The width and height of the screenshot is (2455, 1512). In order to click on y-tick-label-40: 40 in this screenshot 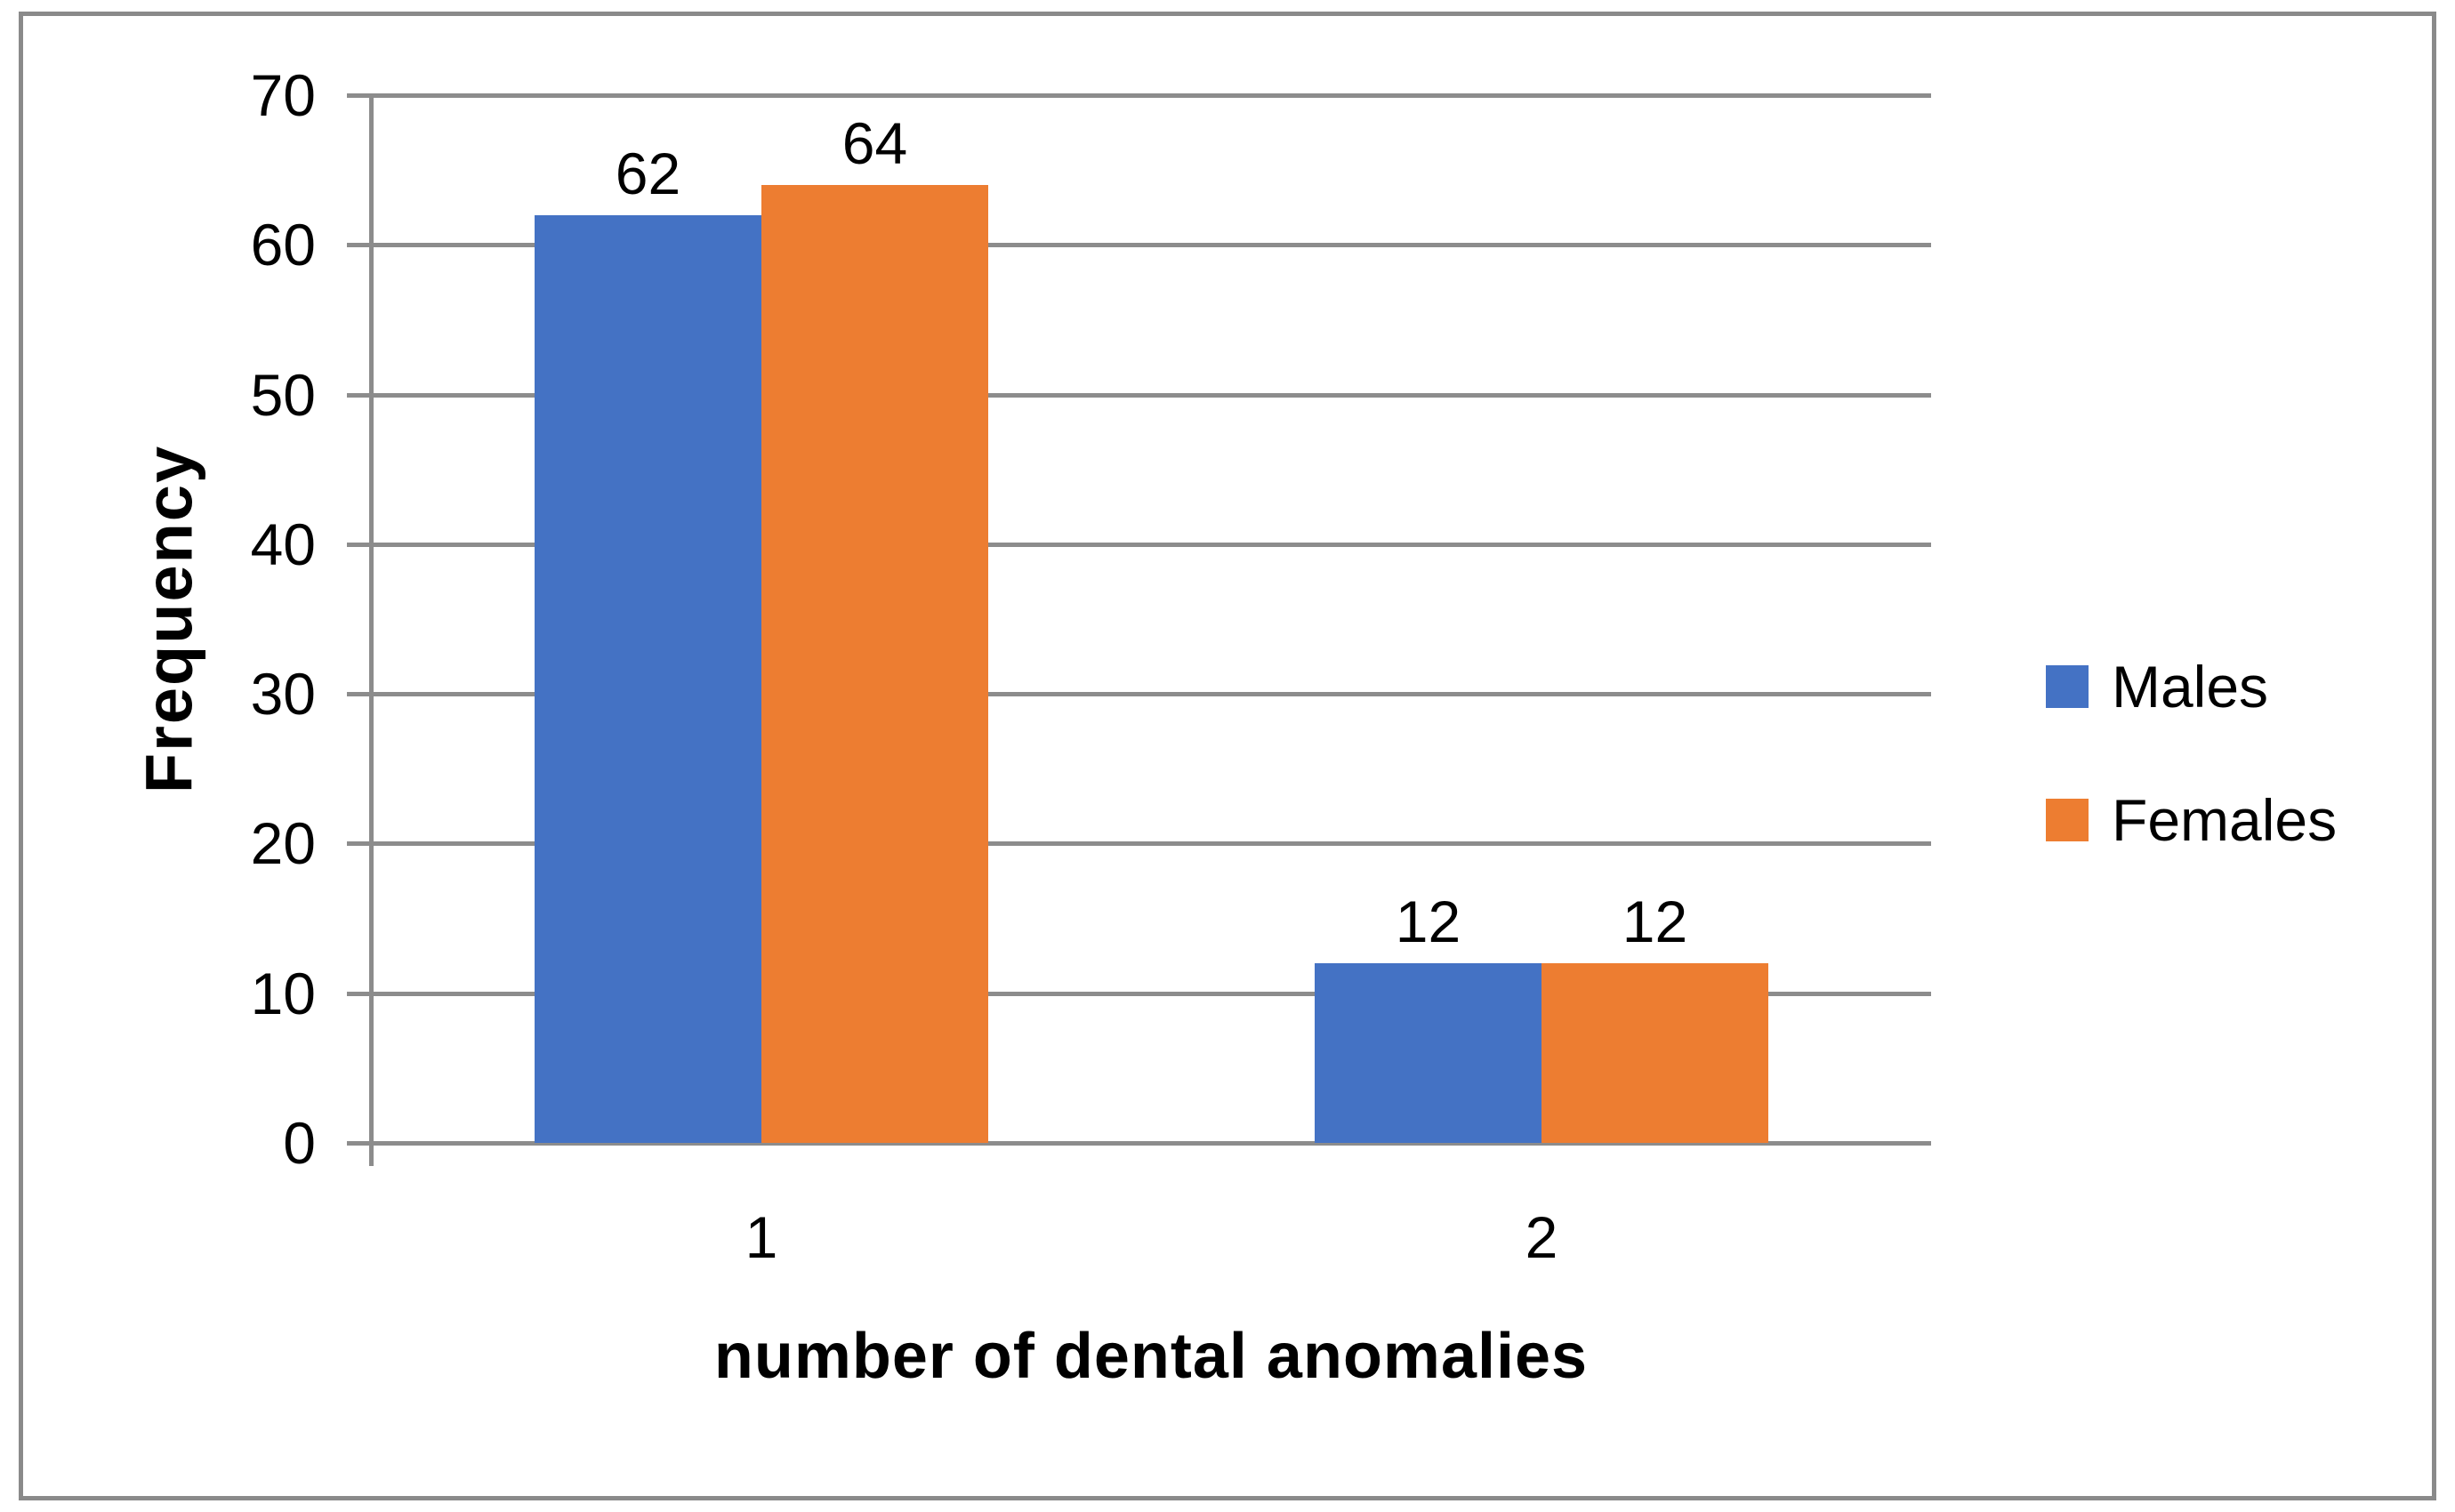, I will do `click(283, 544)`.